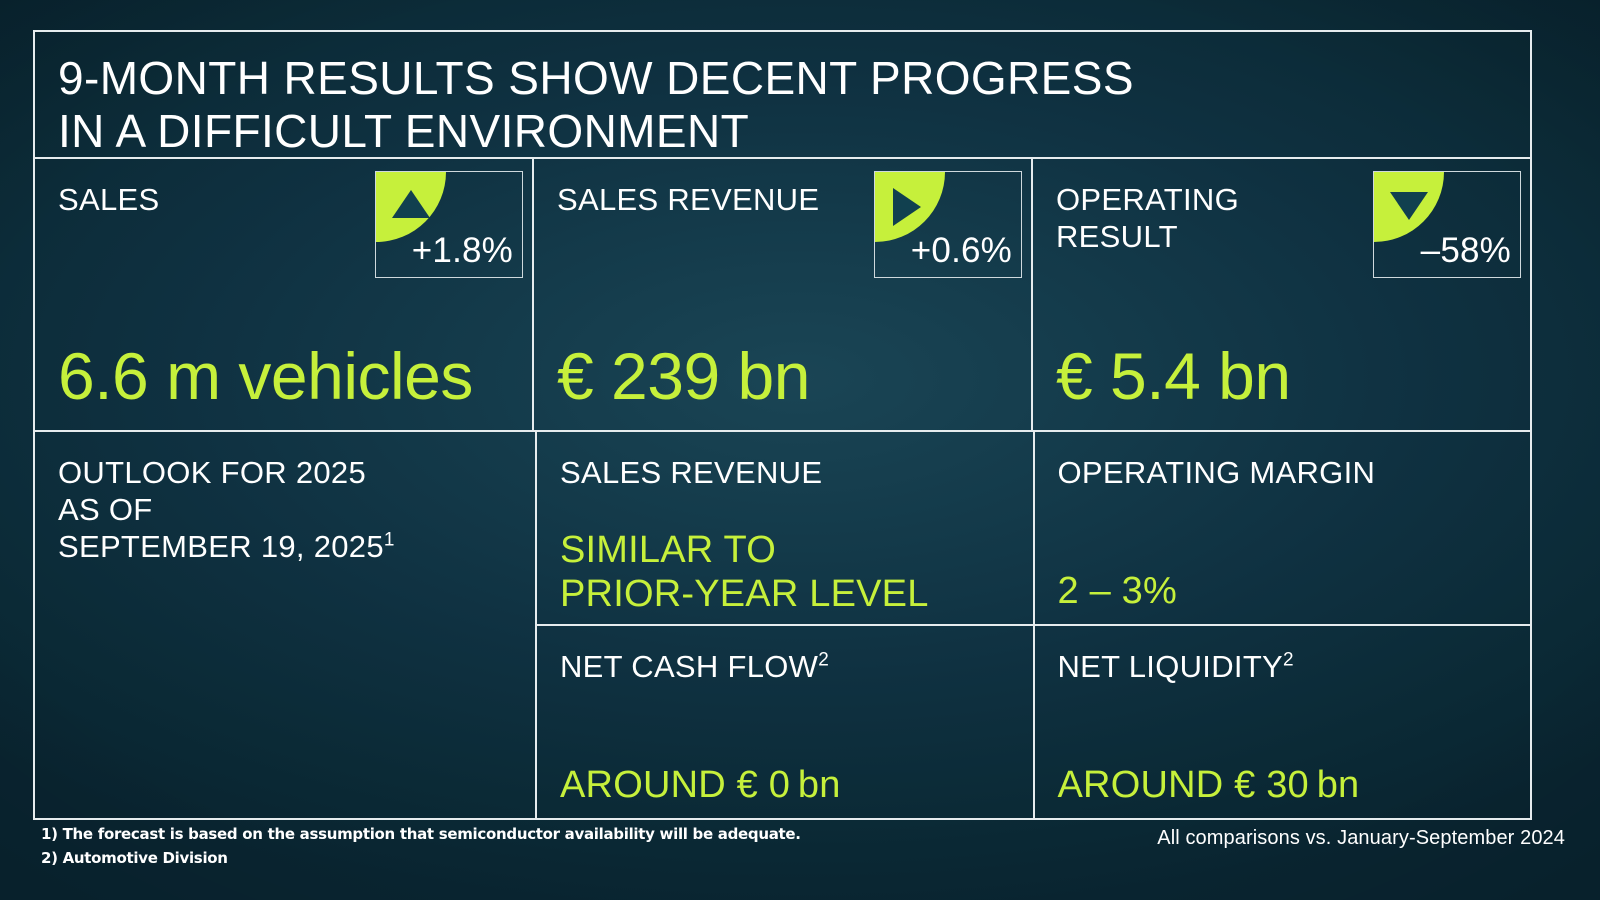 The width and height of the screenshot is (1600, 900). Describe the element at coordinates (596, 78) in the screenshot. I see `title-line-1: 9-MONTH RESULTS SHOW DECENT PROGRESS` at that location.